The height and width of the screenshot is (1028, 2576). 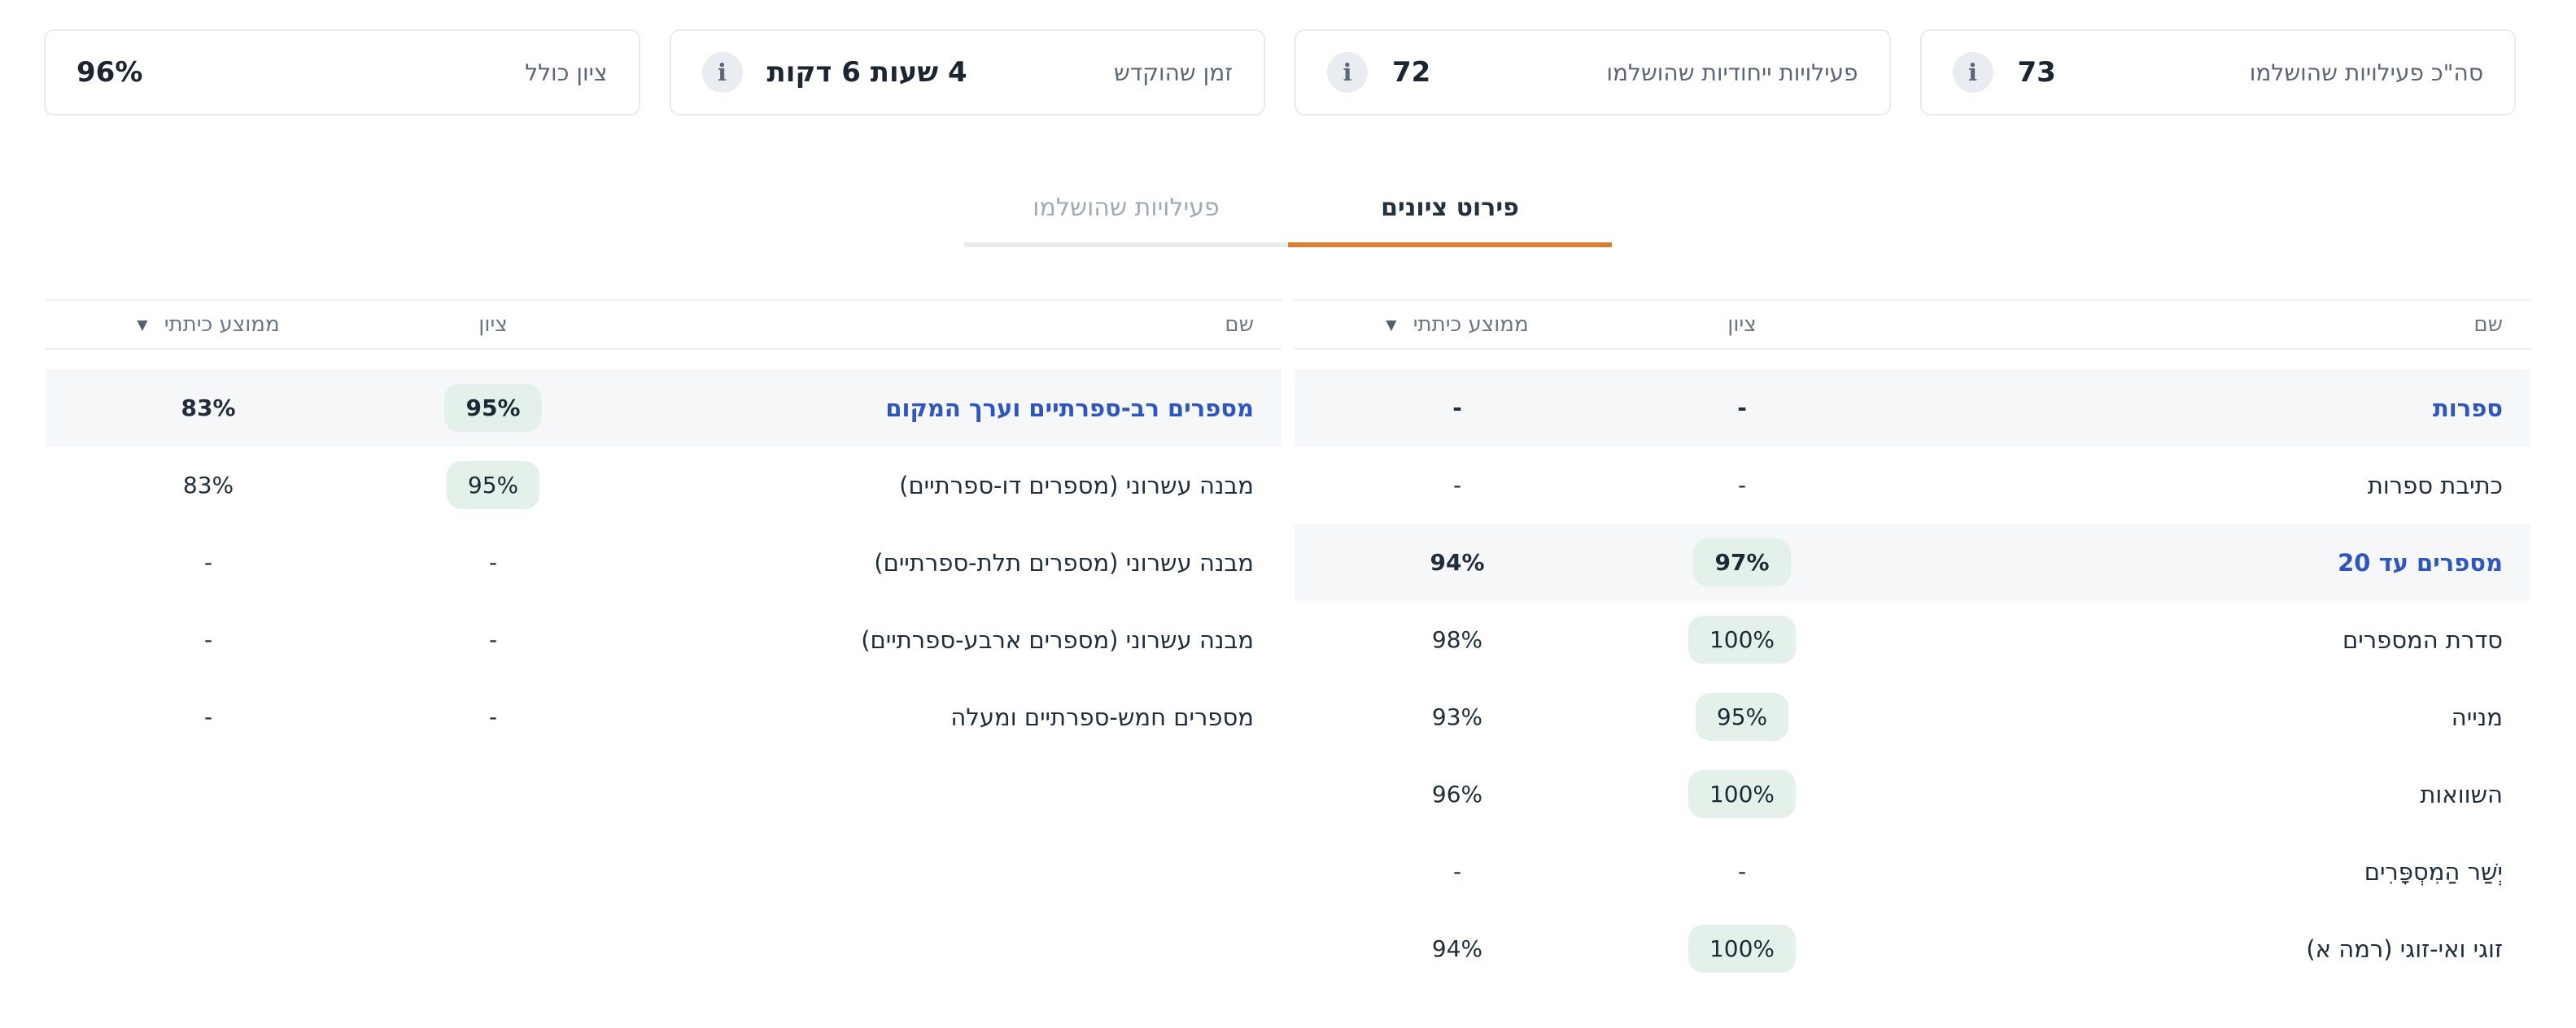 I want to click on table-row: ספרות - -, so click(x=1912, y=408).